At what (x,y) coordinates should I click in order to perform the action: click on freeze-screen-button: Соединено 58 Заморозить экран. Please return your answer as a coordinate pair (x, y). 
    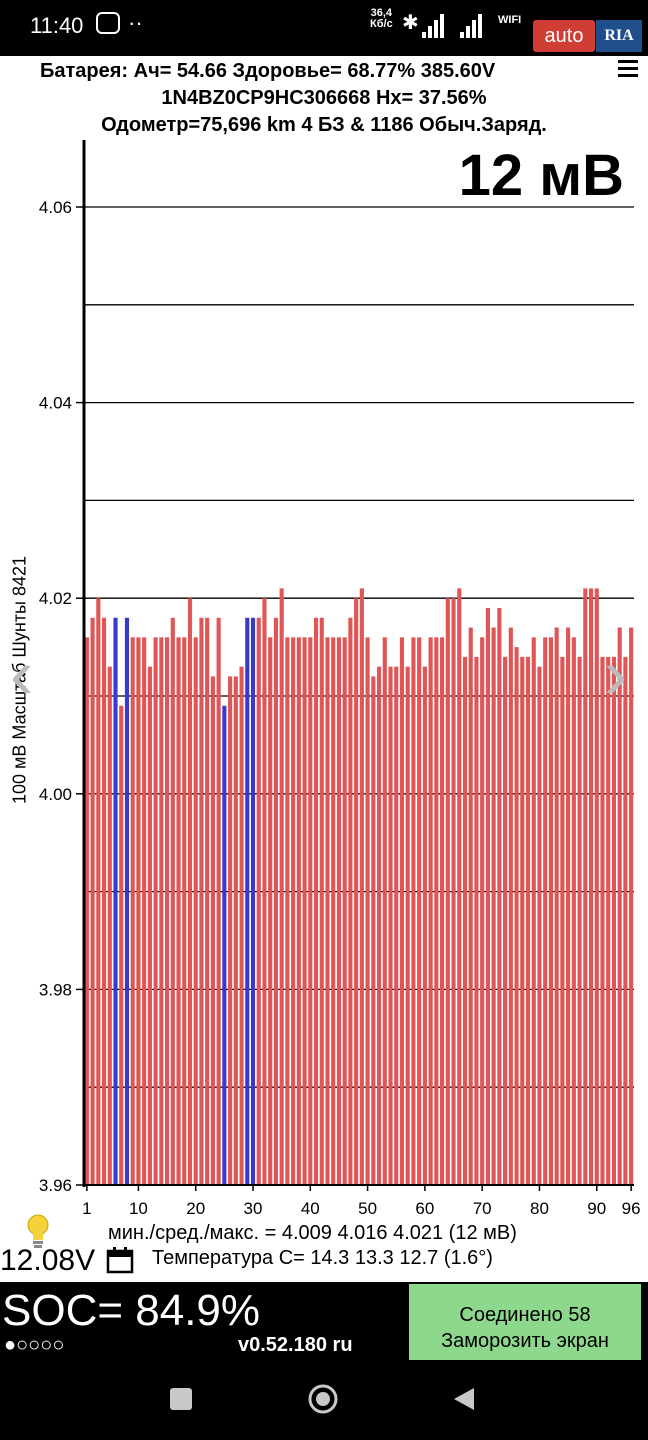
    Looking at the image, I should click on (525, 1322).